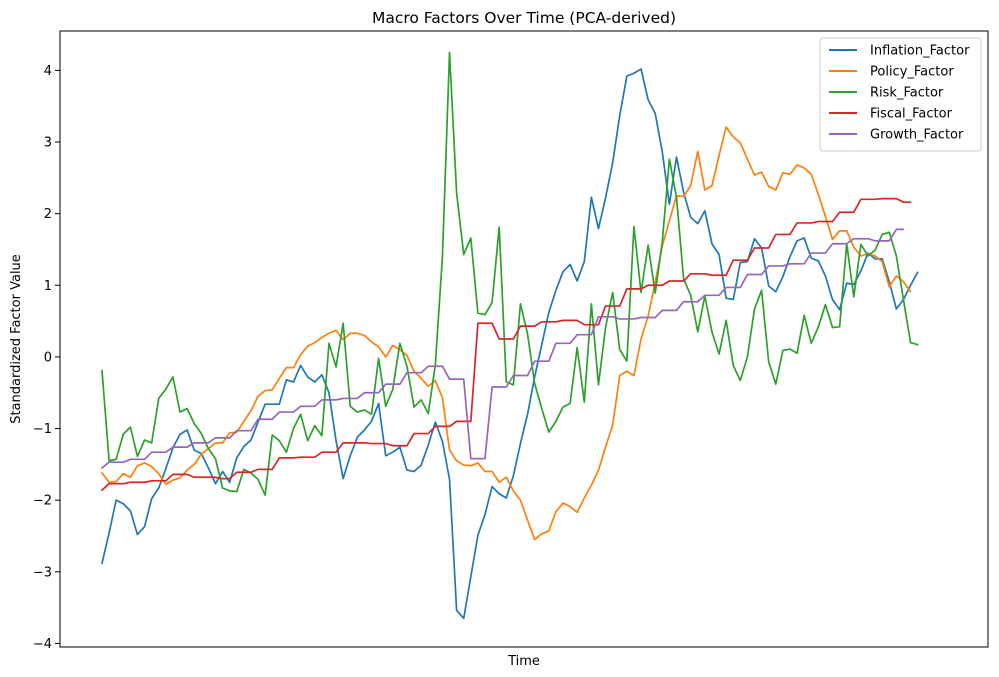  What do you see at coordinates (42, 644) in the screenshot?
I see `y-tick-label: −4` at bounding box center [42, 644].